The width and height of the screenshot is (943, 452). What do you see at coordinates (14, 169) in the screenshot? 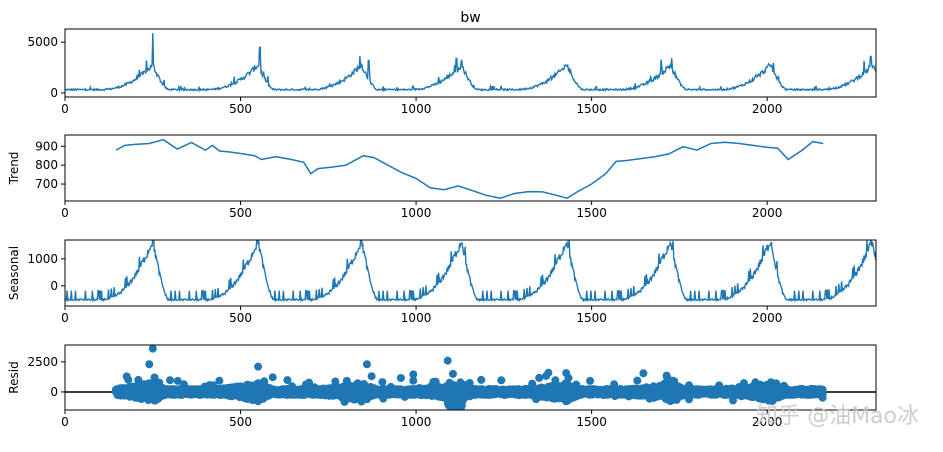
I see `y-axis-label: Trend` at bounding box center [14, 169].